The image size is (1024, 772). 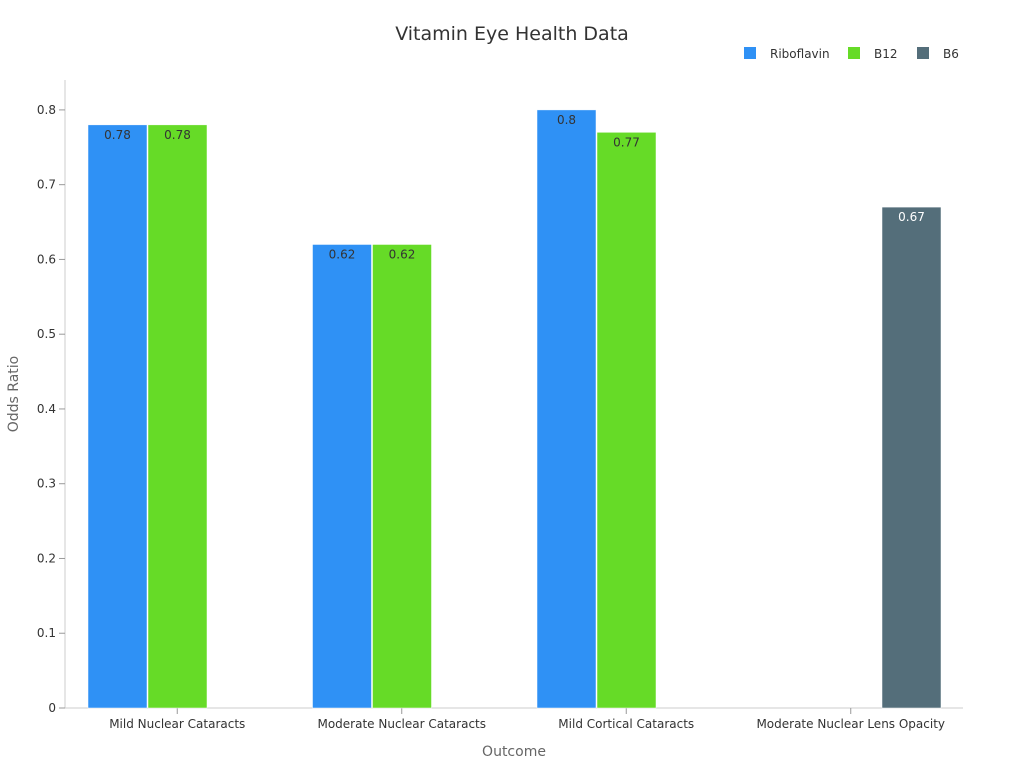 What do you see at coordinates (46, 558) in the screenshot?
I see `y-tick-label: 0.2` at bounding box center [46, 558].